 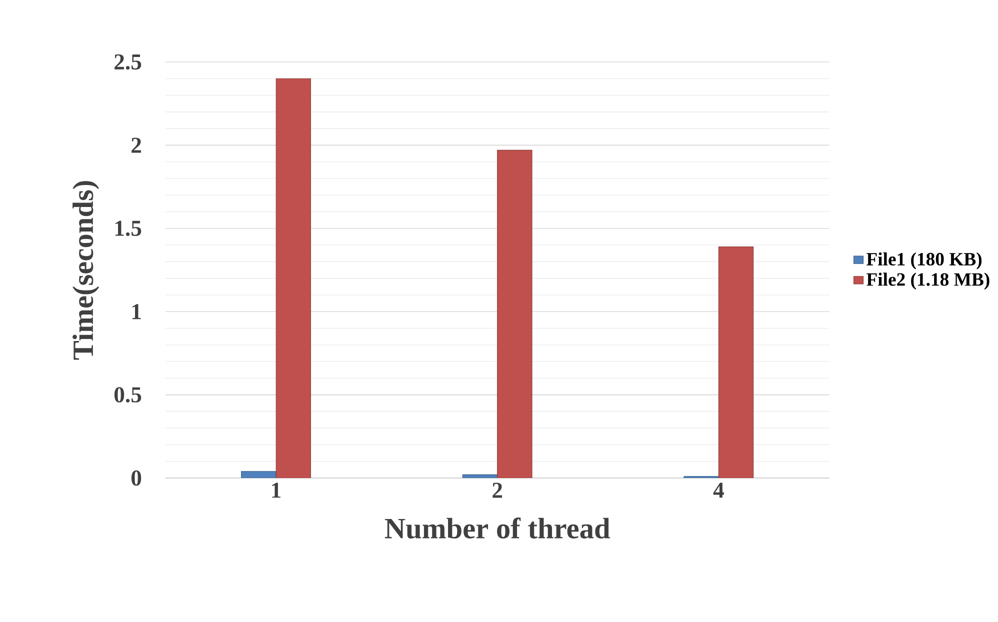 I want to click on x-axis-title: Number of thread, so click(x=497, y=528).